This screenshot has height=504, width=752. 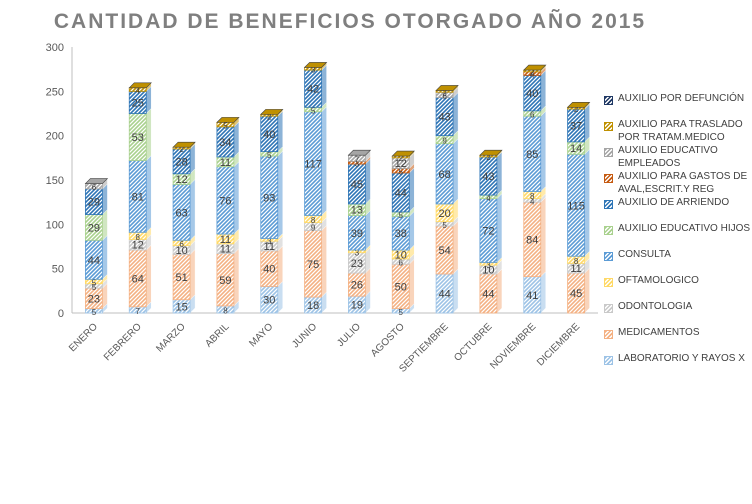 I want to click on data-label: 64, so click(x=138, y=279).